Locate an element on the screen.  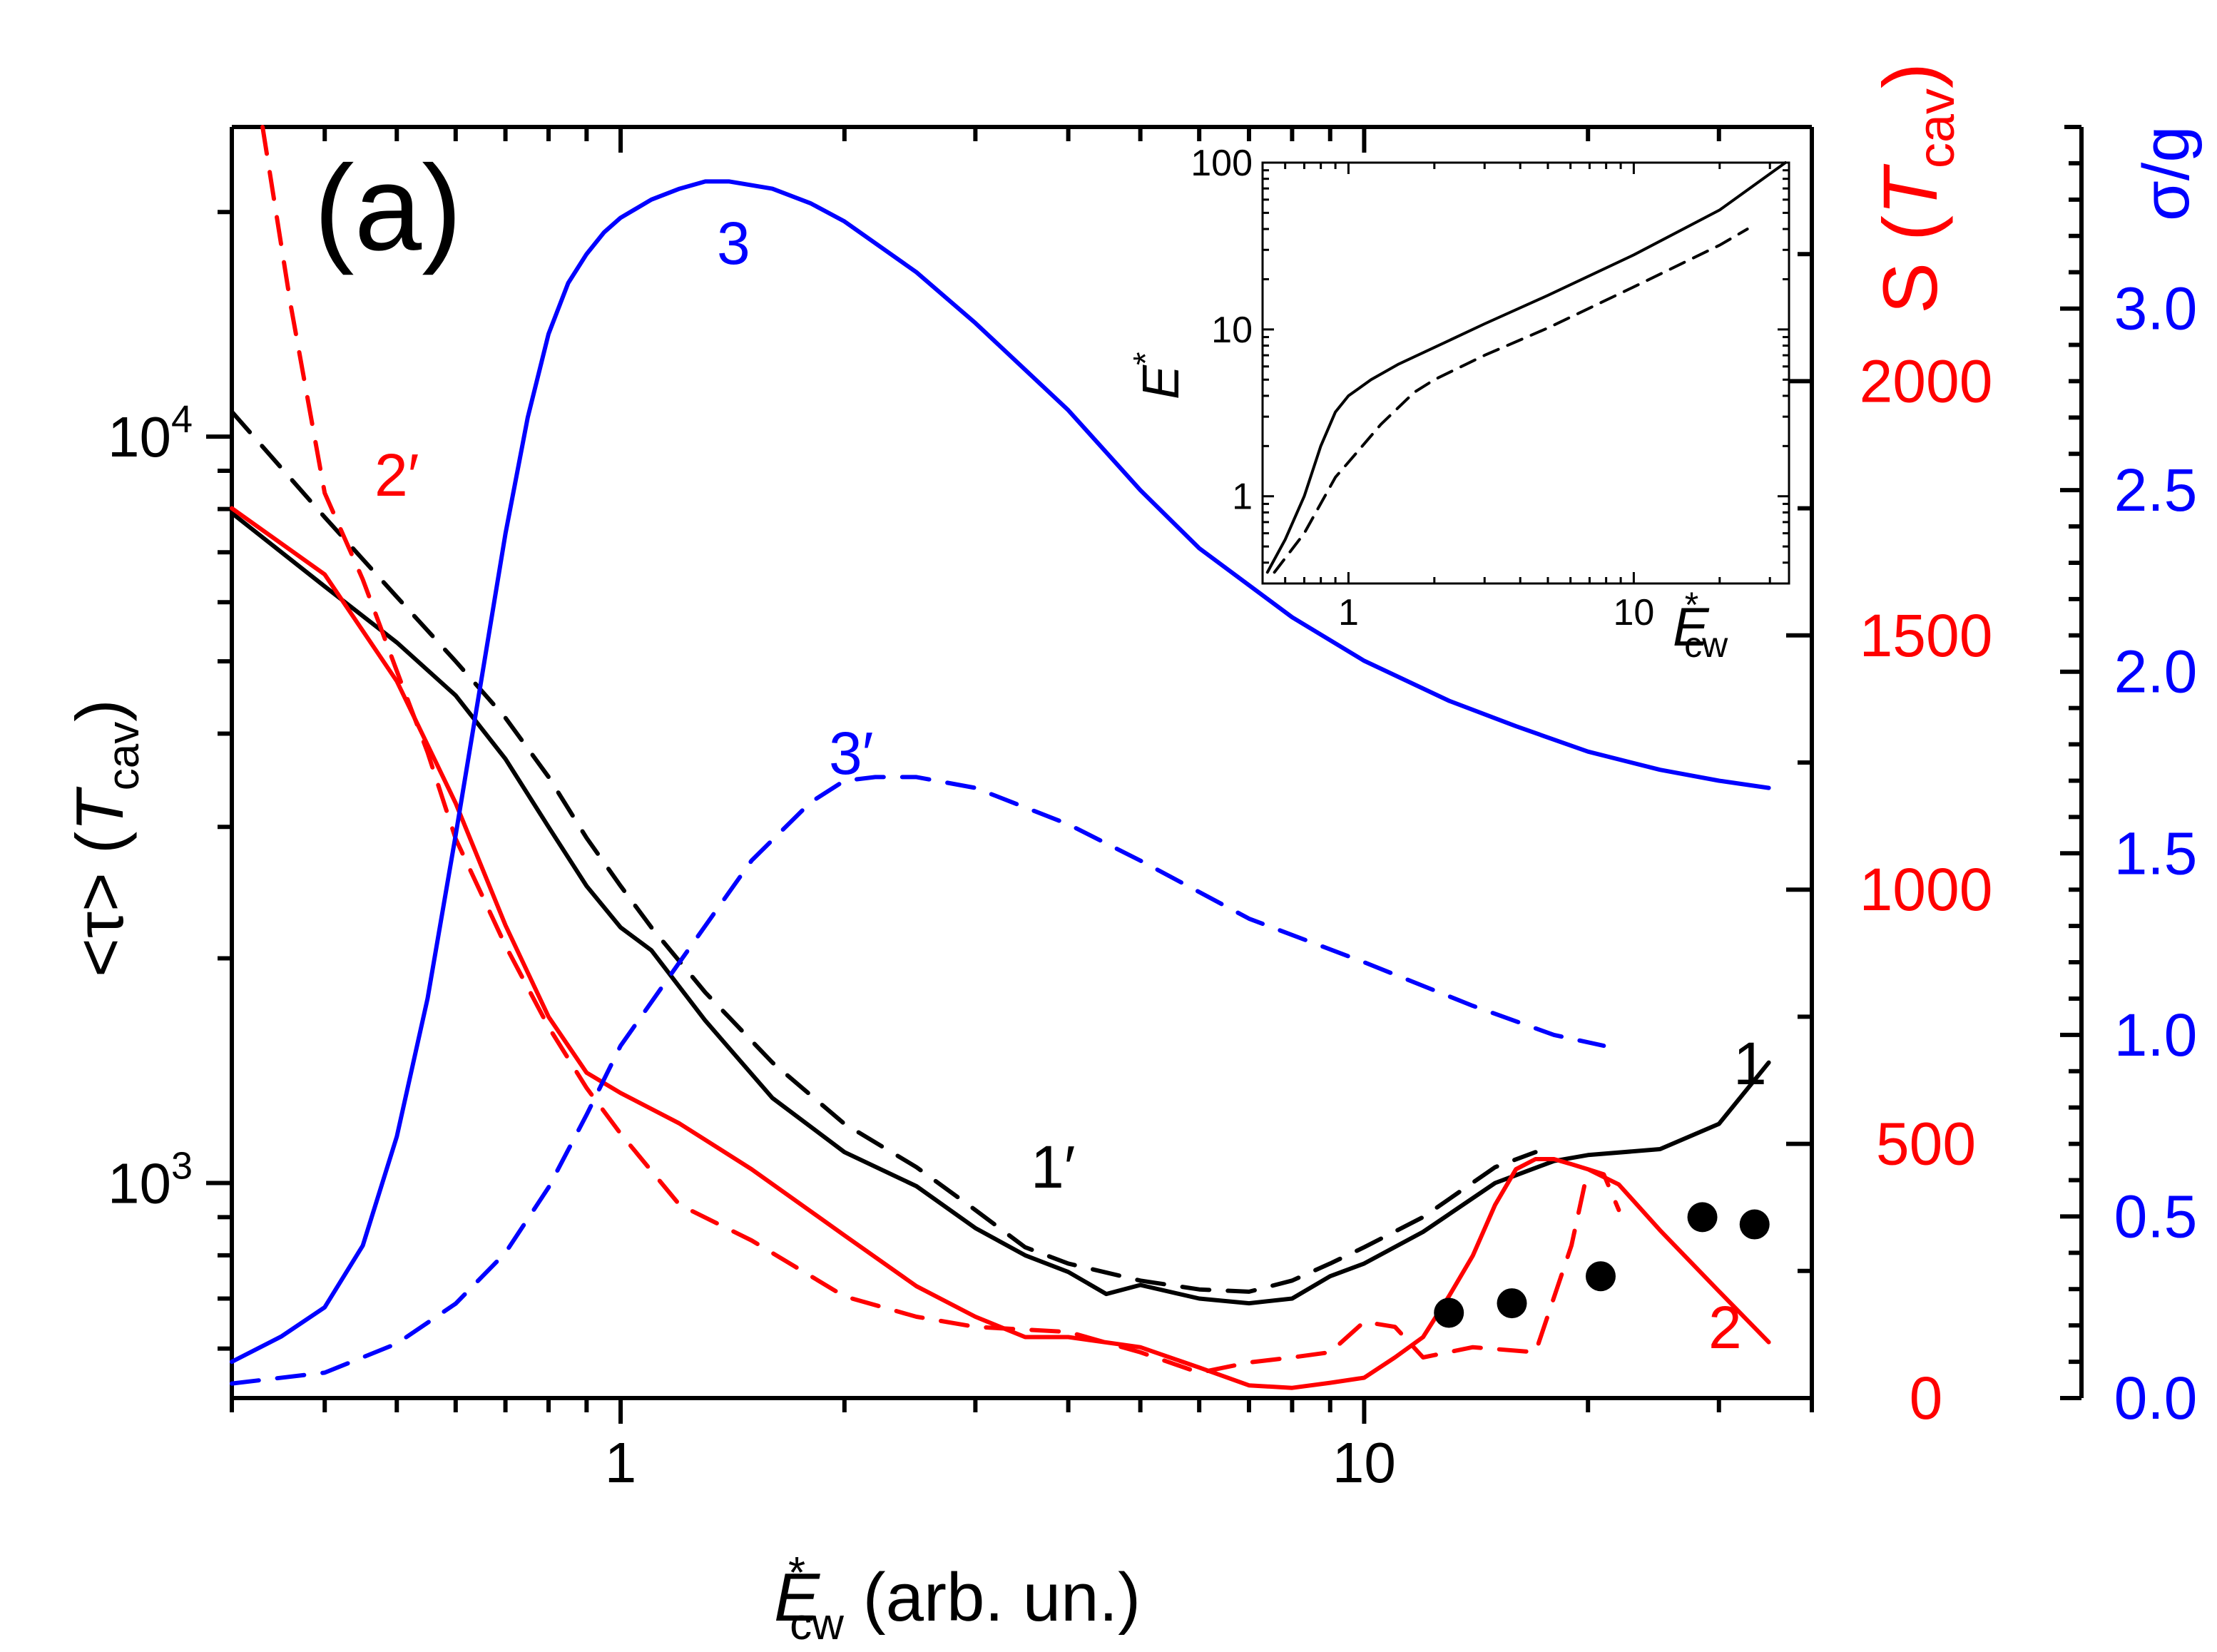
curve-label-2: 1′ is located at coordinates (1053, 1166).